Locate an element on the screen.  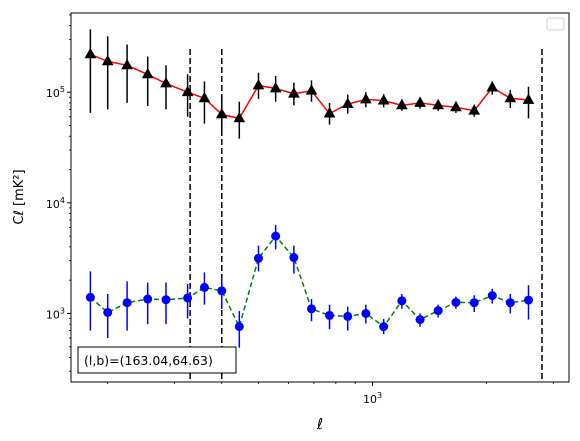
annotation-frame is located at coordinates (157, 360).